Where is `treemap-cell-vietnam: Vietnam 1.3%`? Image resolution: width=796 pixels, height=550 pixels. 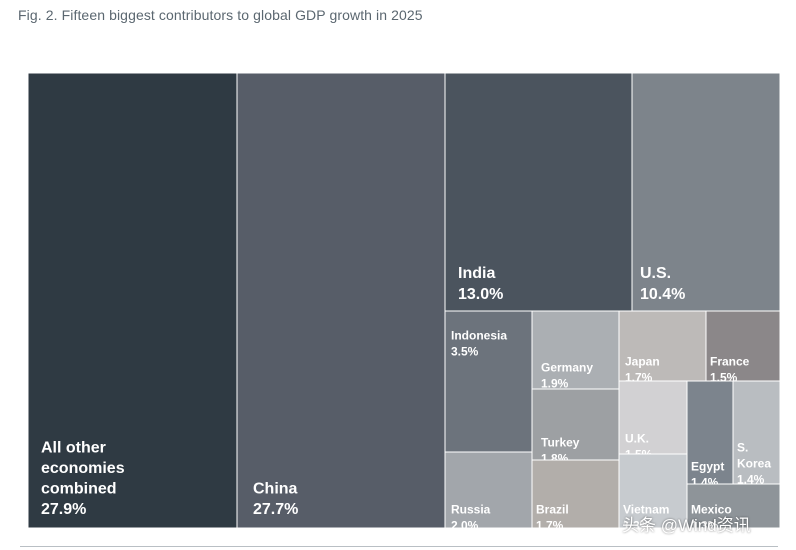
treemap-cell-vietnam: Vietnam 1.3% is located at coordinates (653, 493).